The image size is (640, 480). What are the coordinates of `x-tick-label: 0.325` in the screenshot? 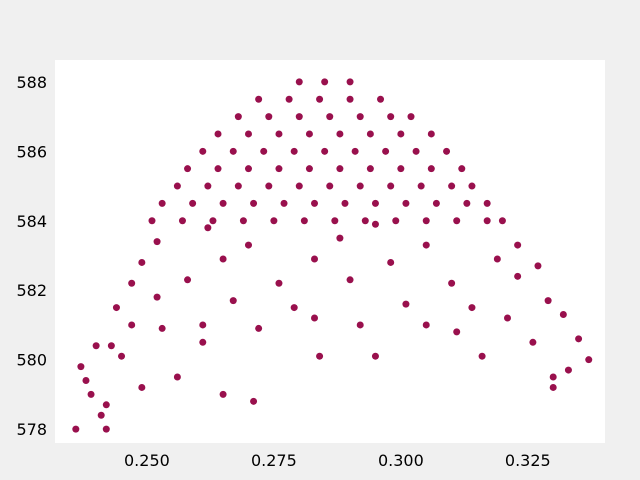 It's located at (528, 460).